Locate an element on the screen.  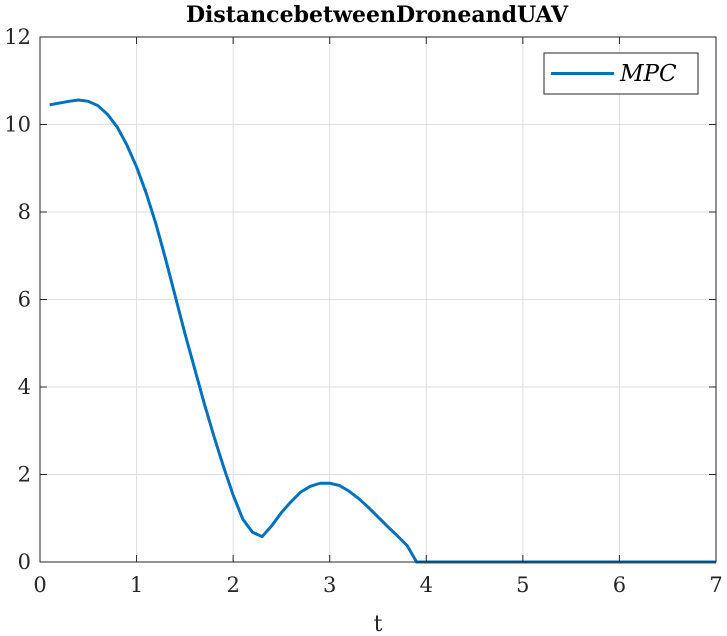
legend-box is located at coordinates (621, 73).